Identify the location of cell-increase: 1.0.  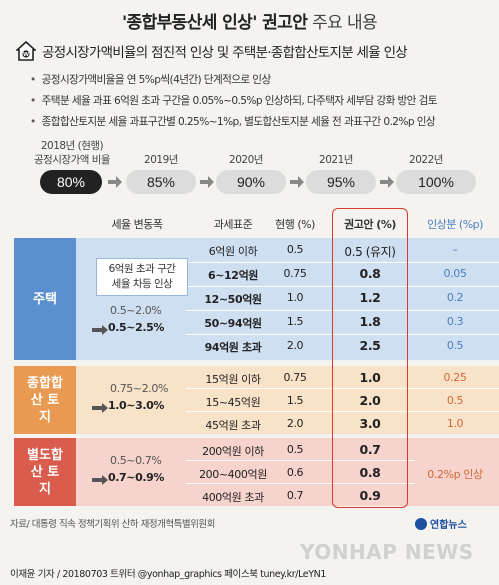
(455, 423).